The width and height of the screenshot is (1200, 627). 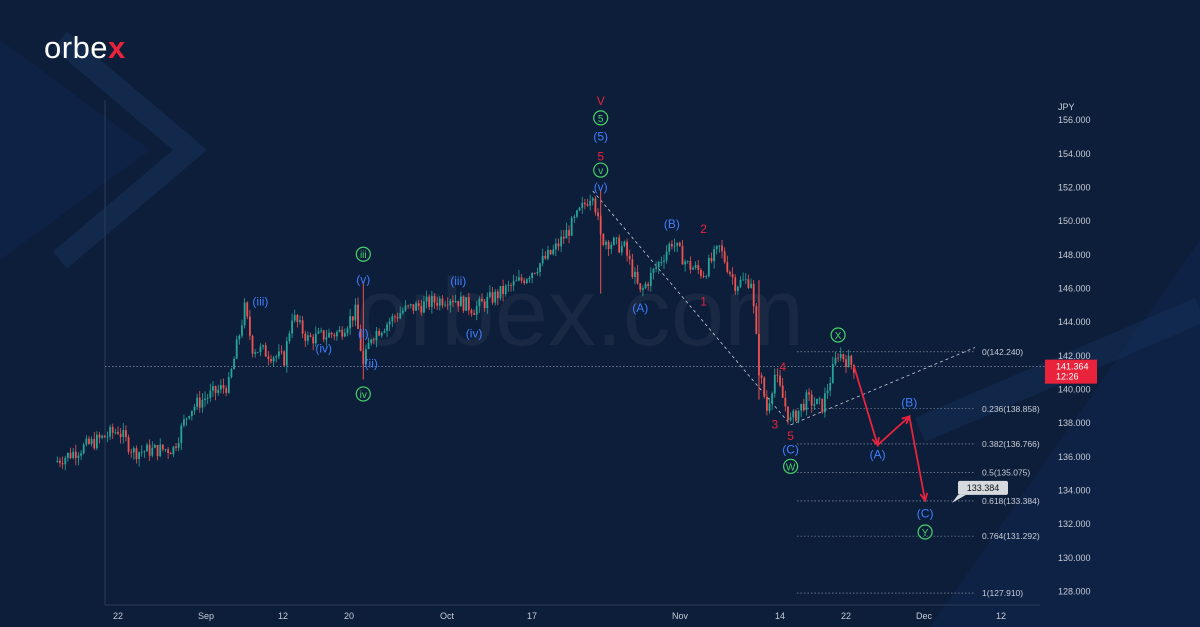 I want to click on wave-label: (iii), so click(x=458, y=281).